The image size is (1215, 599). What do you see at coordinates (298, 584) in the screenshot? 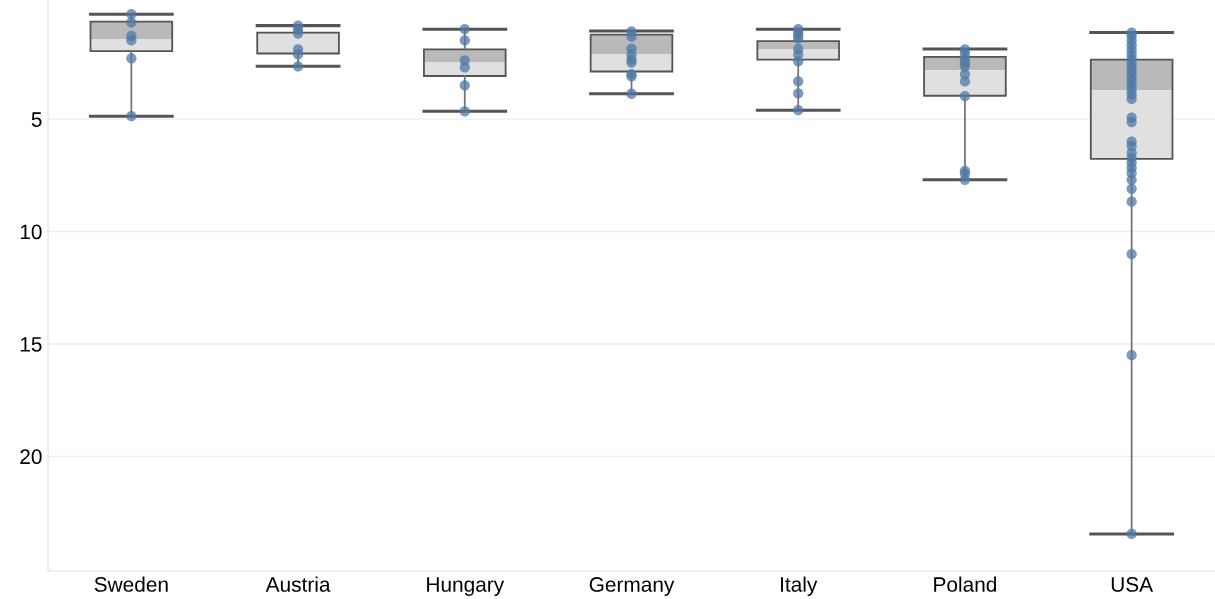
I see `x-tick-label: Austria` at bounding box center [298, 584].